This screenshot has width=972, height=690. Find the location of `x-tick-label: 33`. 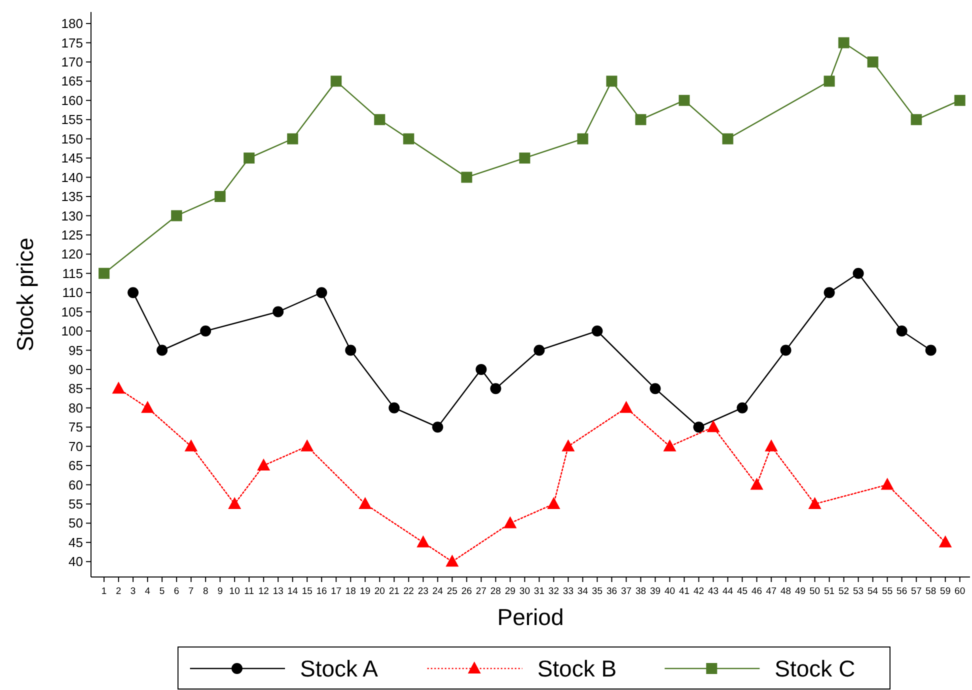

x-tick-label: 33 is located at coordinates (568, 591).